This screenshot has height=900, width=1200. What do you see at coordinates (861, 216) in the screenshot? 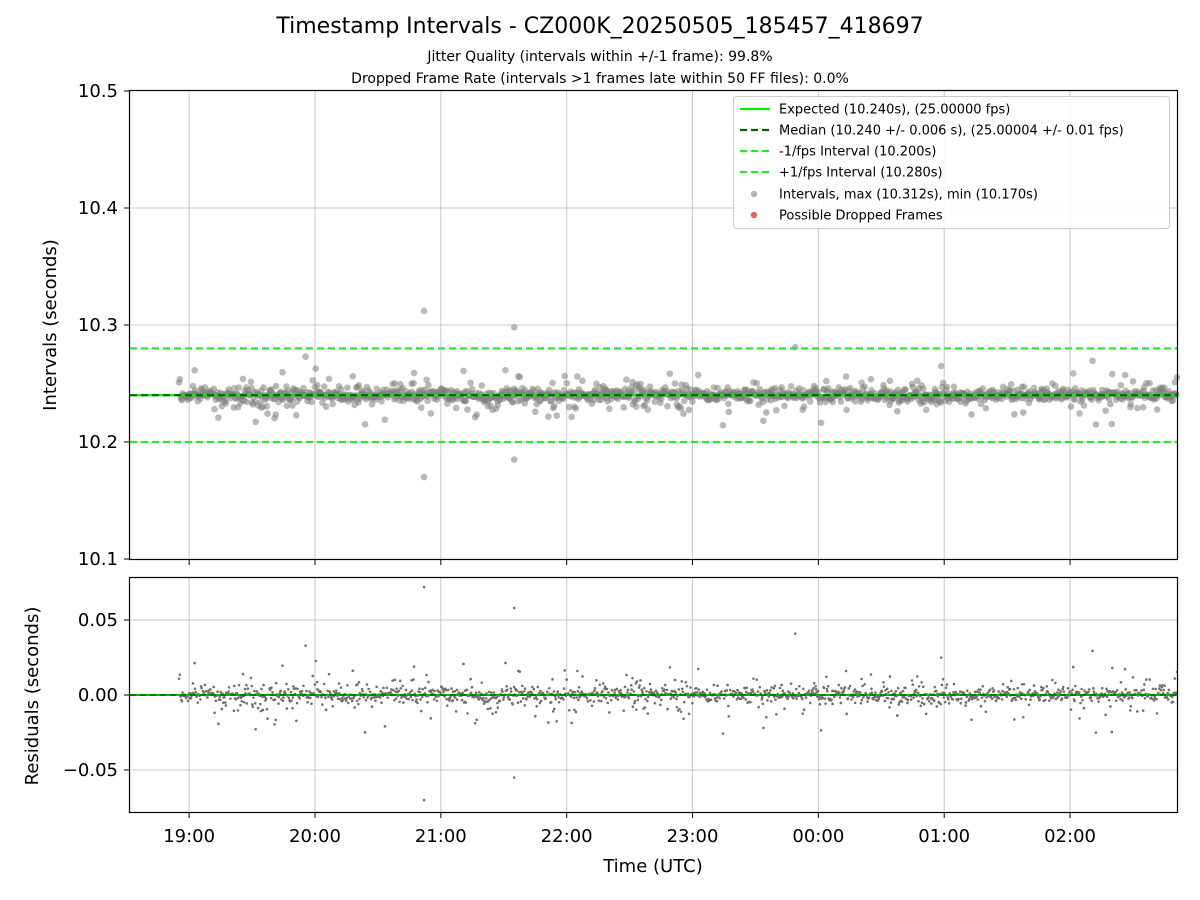
I see `legend-dropped-label: Possible Dropped Frames` at bounding box center [861, 216].